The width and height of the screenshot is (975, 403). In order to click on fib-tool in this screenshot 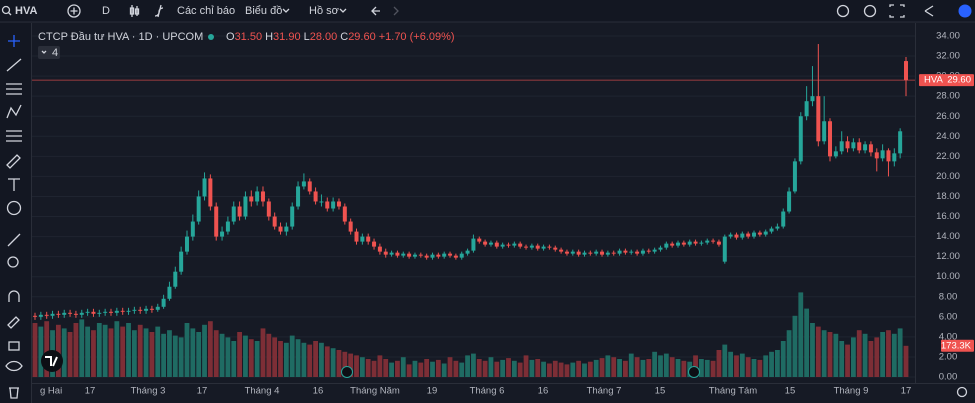, I will do `click(14, 89)`.